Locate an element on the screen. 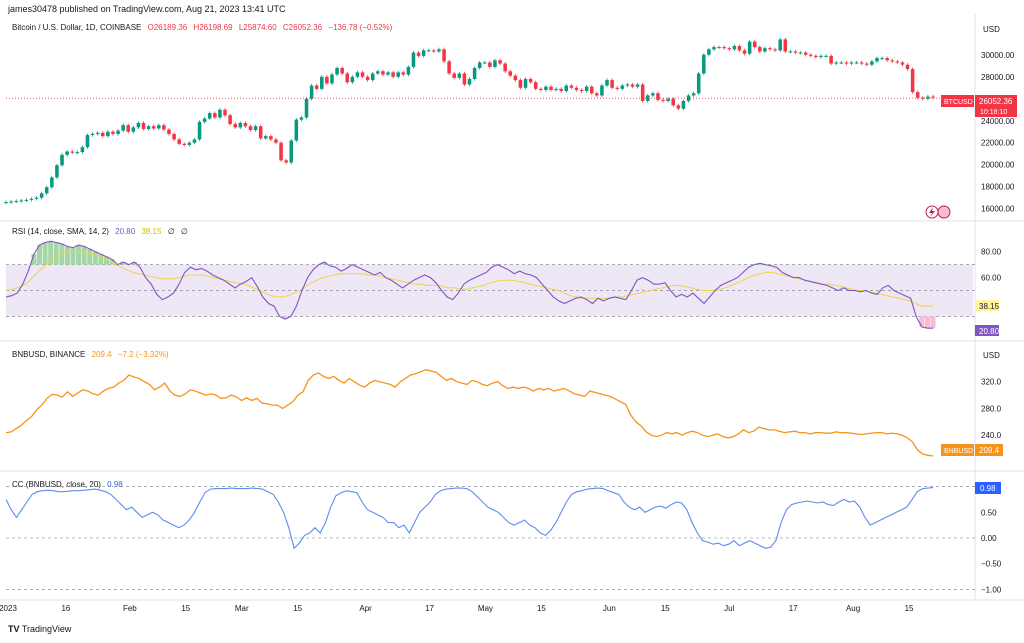  price-high: H26198.69 is located at coordinates (213, 27).